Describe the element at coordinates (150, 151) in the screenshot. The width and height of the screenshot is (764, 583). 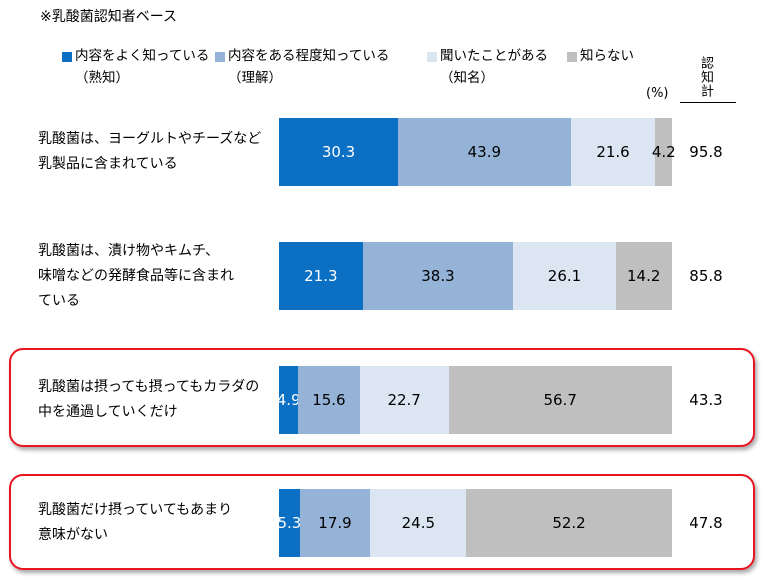
I see `category-label: 乳酸菌は、ヨーグルトやチーズなど 乳製品に含まれている` at that location.